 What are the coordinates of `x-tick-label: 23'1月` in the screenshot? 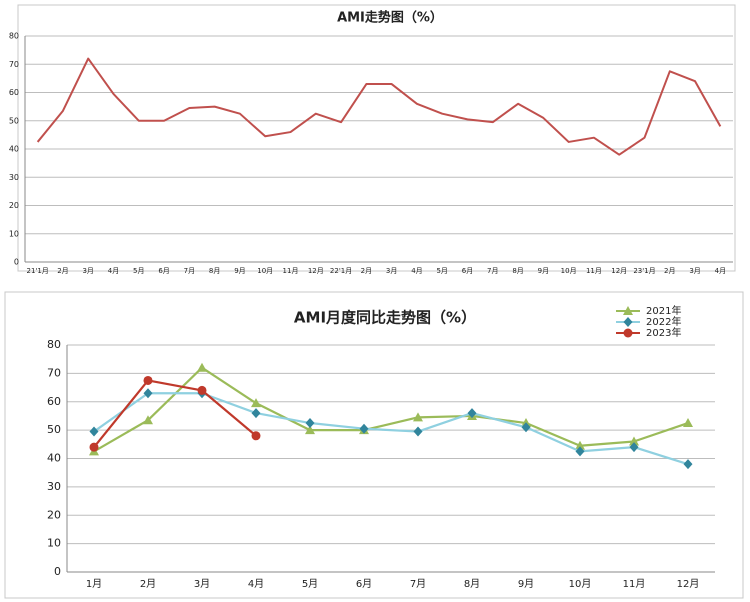 It's located at (644, 271).